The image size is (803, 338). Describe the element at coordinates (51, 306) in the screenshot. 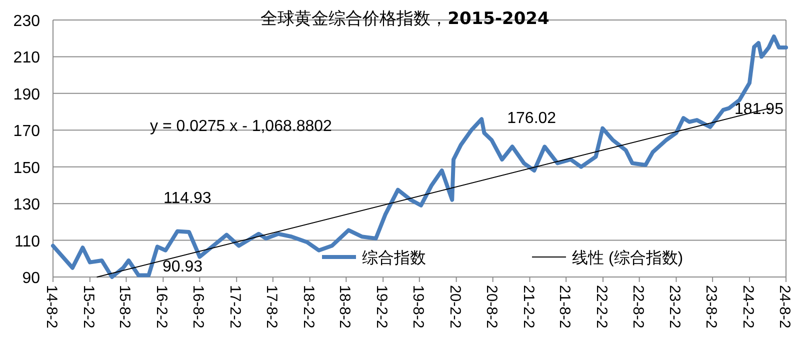

I see `x-tick-label: 14-8-2` at that location.